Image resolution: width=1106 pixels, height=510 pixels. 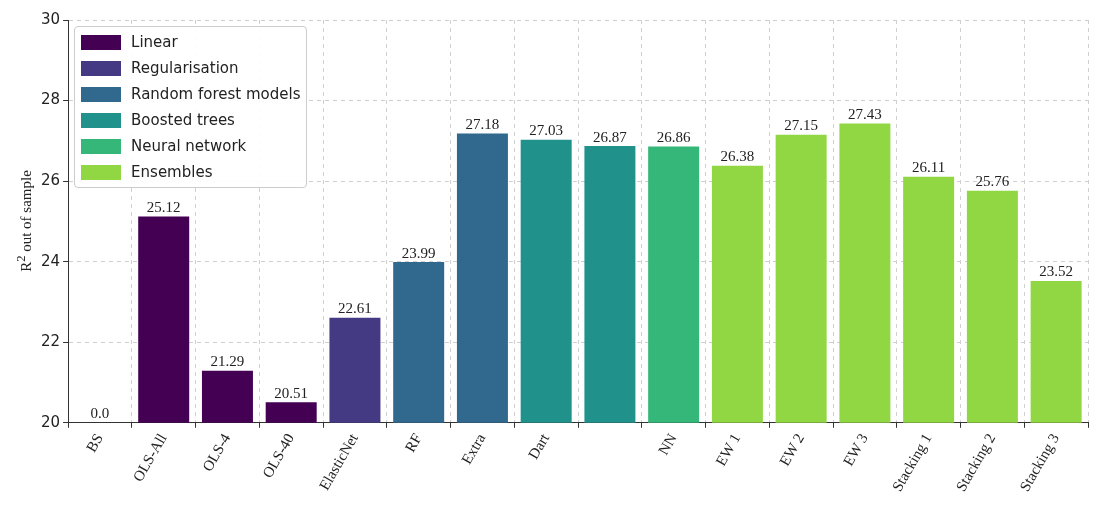 I want to click on data-label: 23.52, so click(x=1056, y=271).